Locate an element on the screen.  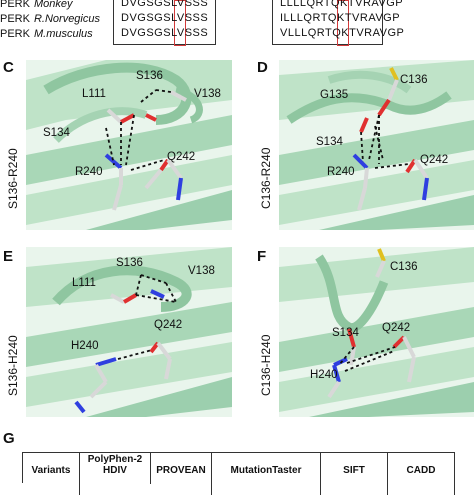
panel-side-label: C136-R240 is located at coordinates (266, 178).